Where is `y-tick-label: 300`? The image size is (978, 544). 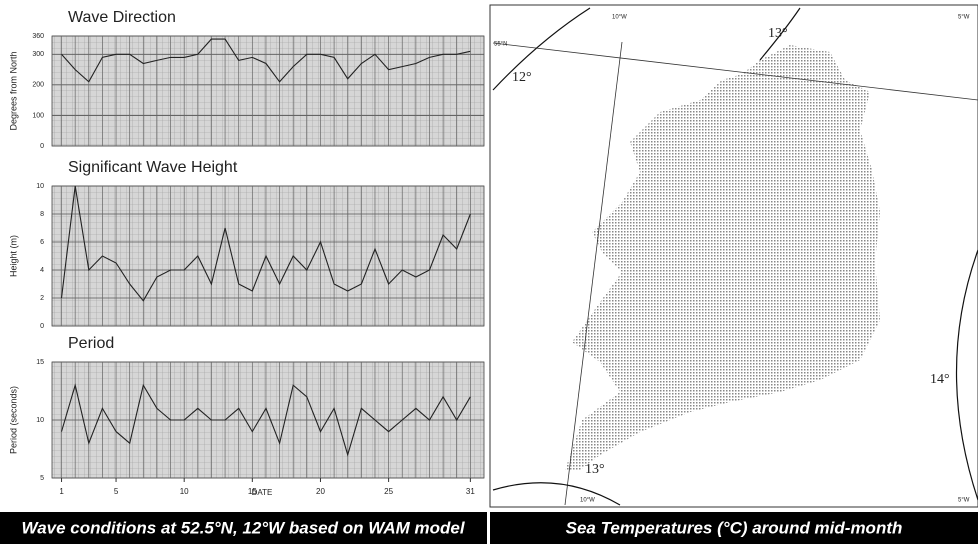 y-tick-label: 300 is located at coordinates (38, 54).